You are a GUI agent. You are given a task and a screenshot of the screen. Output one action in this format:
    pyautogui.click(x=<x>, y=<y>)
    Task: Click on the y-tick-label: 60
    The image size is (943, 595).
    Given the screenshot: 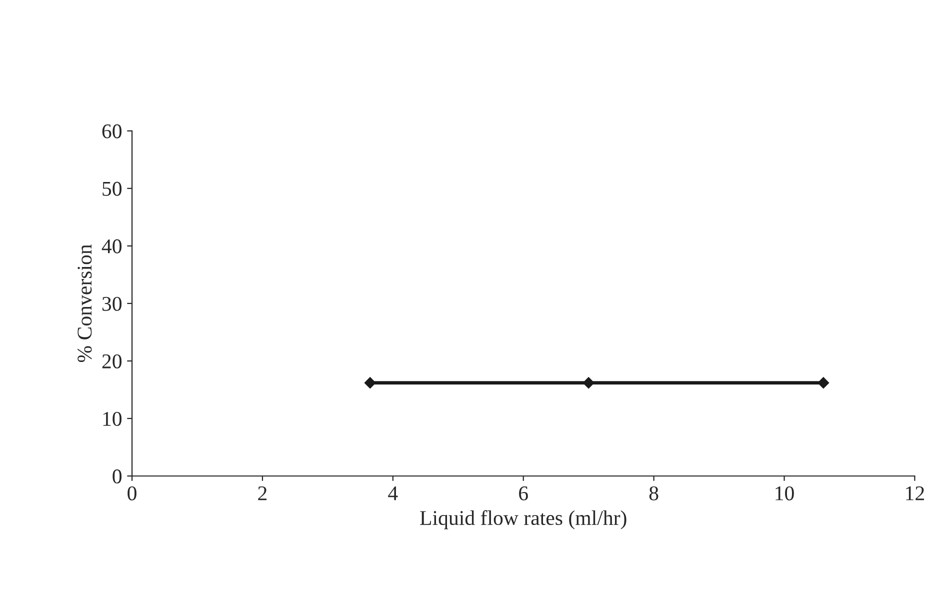 What is the action you would take?
    pyautogui.click(x=112, y=131)
    